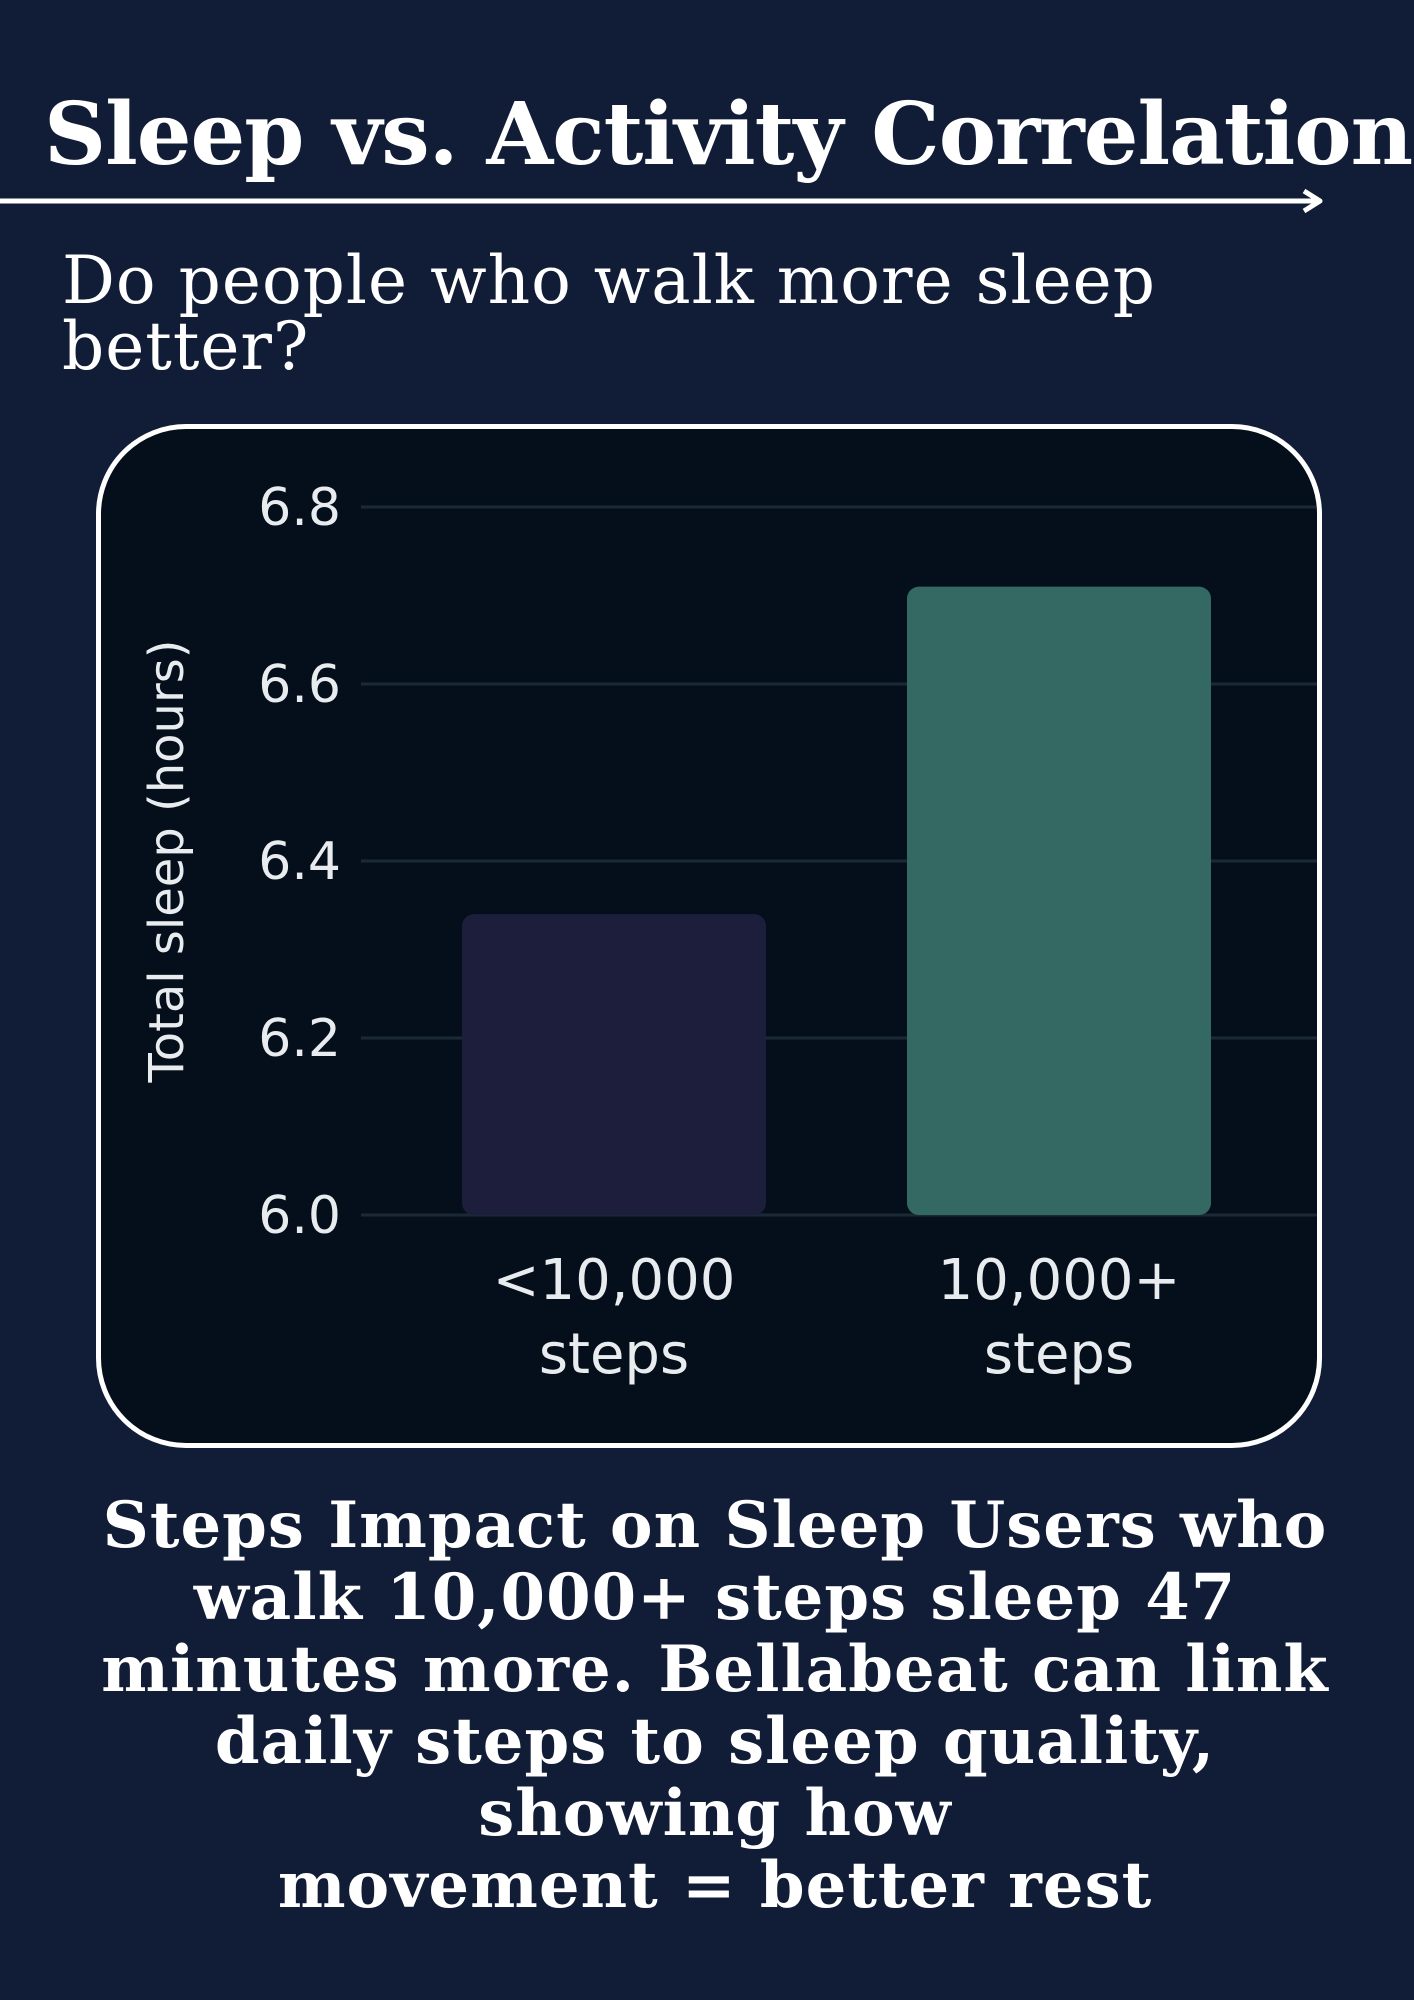 The width and height of the screenshot is (1414, 2000). I want to click on page-title: Sleep vs. Activity Correlation, so click(728, 134).